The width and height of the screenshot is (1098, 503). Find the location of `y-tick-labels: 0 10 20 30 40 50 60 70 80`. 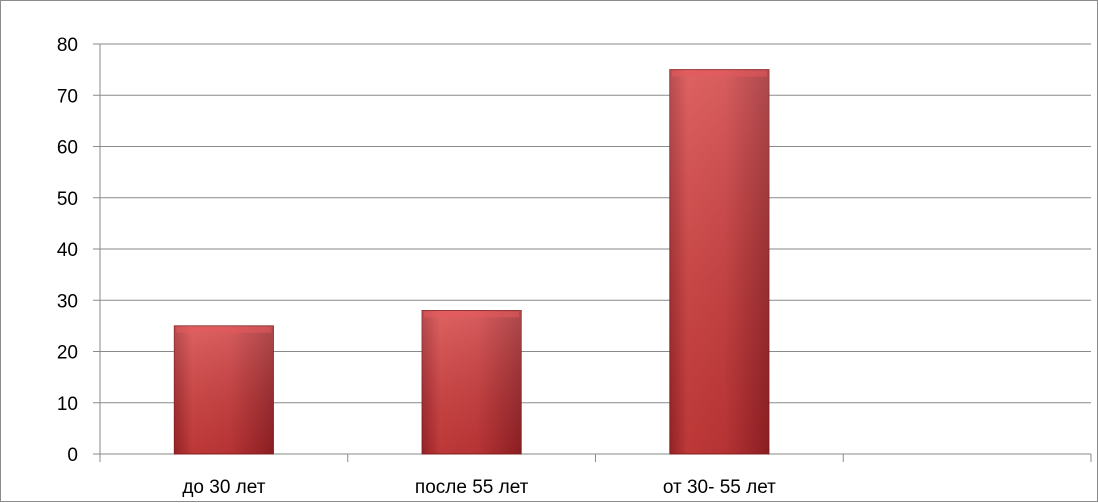

y-tick-labels: 0 10 20 30 40 50 60 70 80 is located at coordinates (67, 250).